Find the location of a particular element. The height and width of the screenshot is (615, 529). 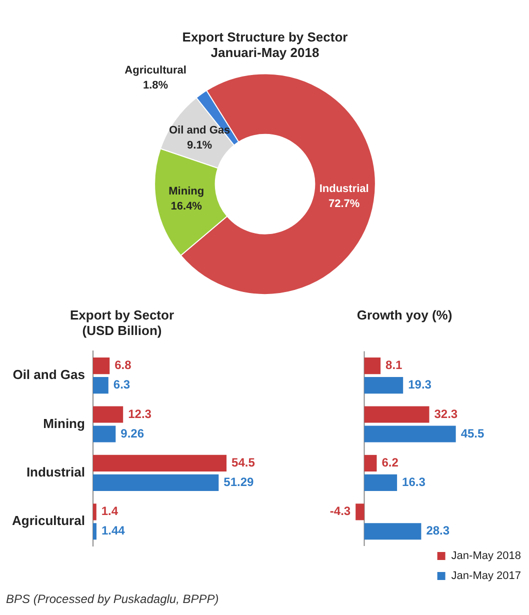

chart-title: Export by Sector is located at coordinates (122, 314).